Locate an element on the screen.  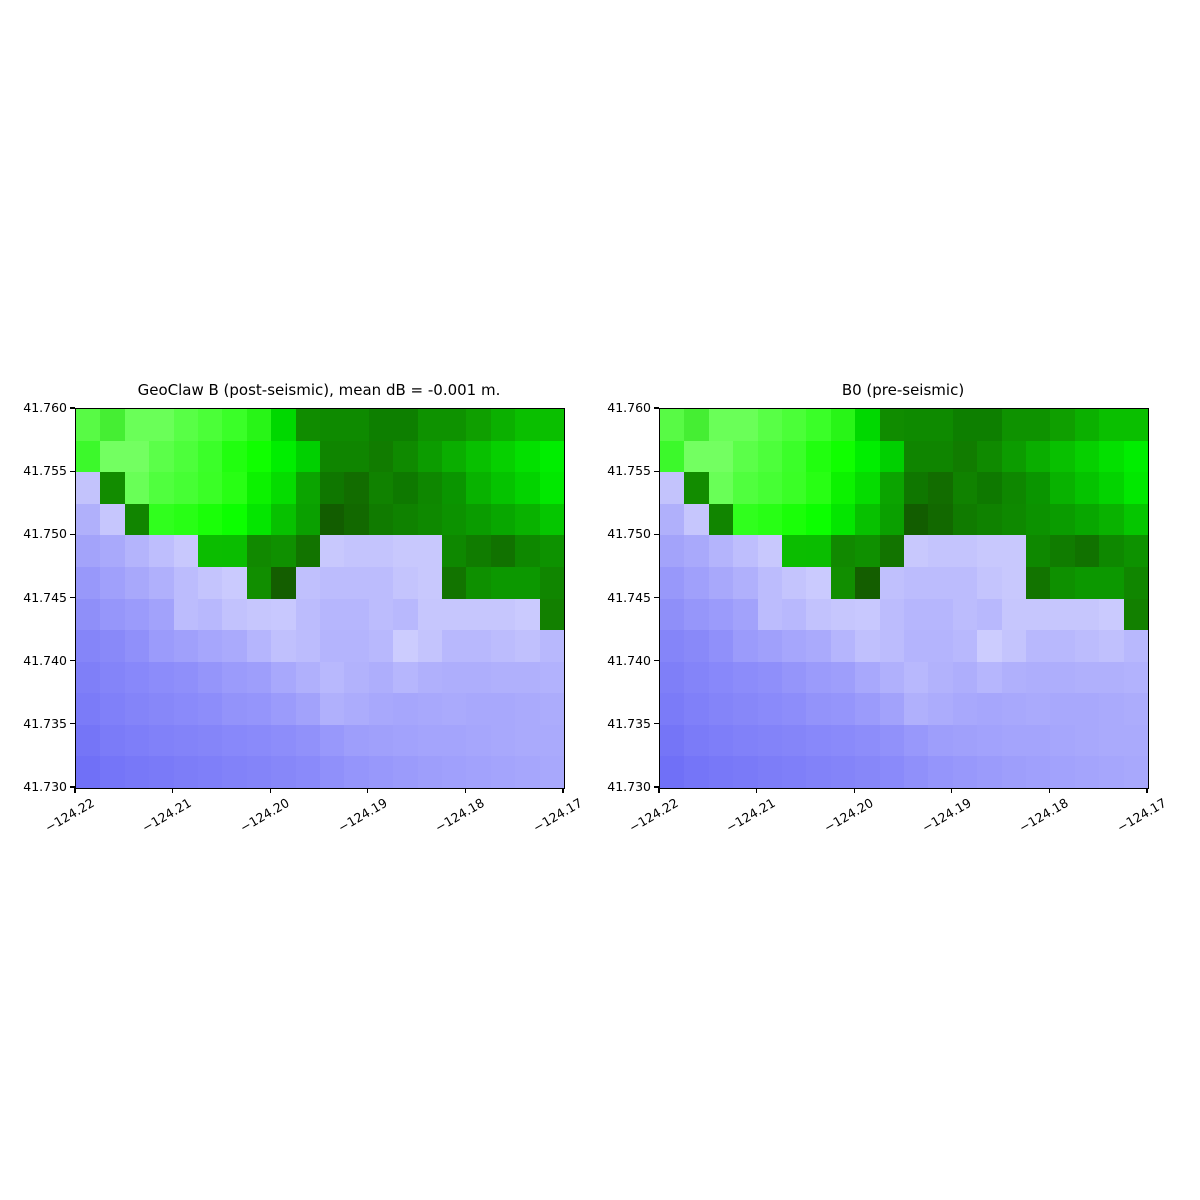
x-tick-label: −124.22 is located at coordinates (653, 815).